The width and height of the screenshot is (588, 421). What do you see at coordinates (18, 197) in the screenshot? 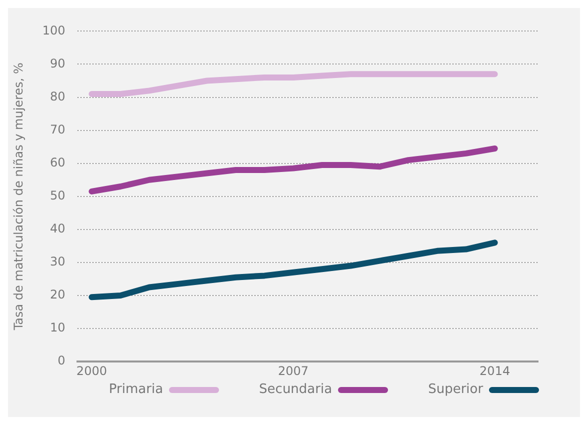
I see `y-axis-title: Tasa de matriculación de niñas y mujeres, %` at bounding box center [18, 197].